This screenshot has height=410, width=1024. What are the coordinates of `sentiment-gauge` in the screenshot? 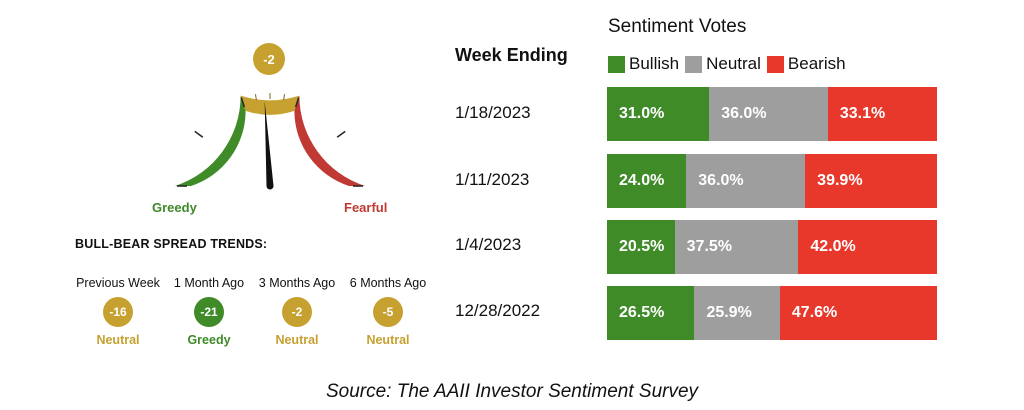 It's located at (270, 141).